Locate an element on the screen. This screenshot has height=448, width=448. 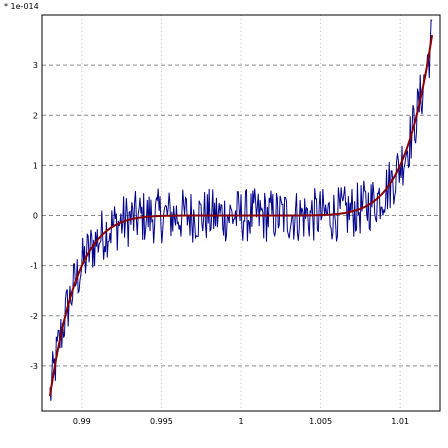
y-tick-label: 0 is located at coordinates (35, 216).